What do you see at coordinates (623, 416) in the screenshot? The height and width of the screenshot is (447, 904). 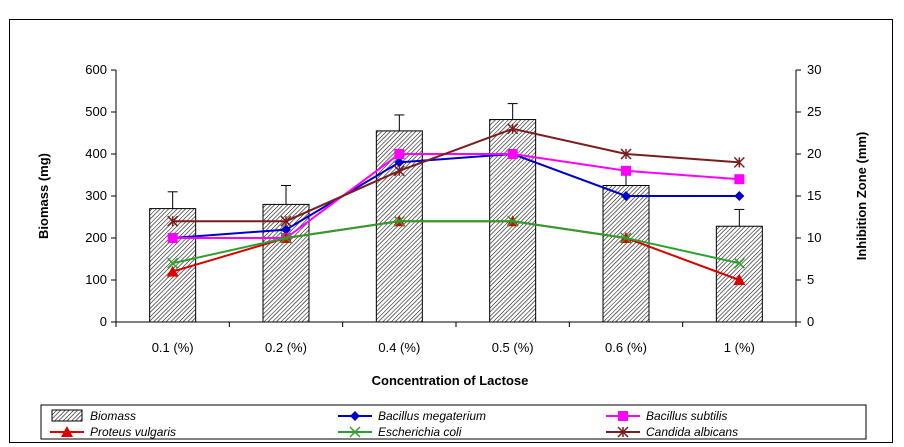 I see `legend-marker-bacillus-subtilis` at bounding box center [623, 416].